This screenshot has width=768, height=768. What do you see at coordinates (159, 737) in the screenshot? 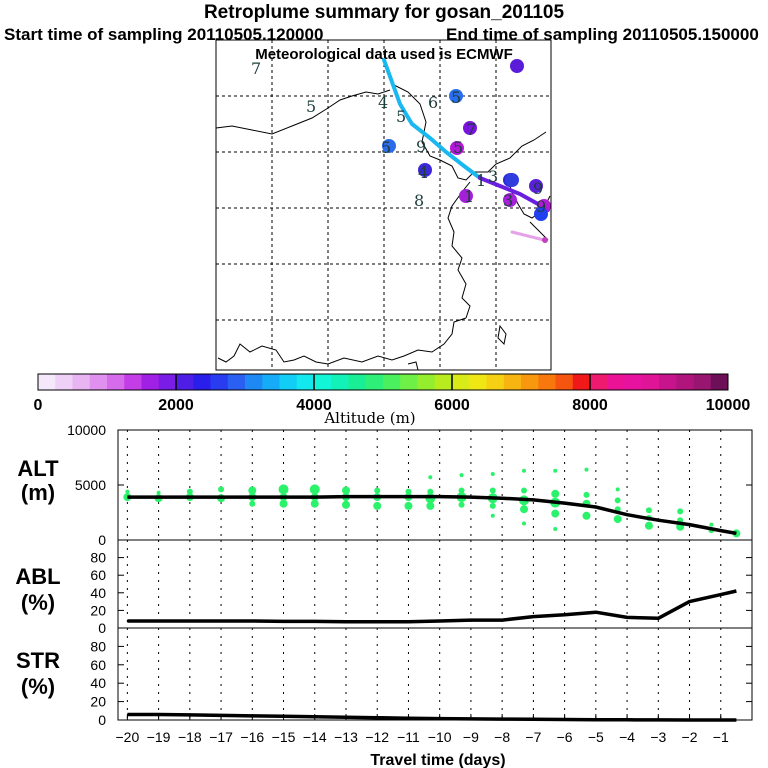
I see `x-tick-label: −19` at bounding box center [159, 737].